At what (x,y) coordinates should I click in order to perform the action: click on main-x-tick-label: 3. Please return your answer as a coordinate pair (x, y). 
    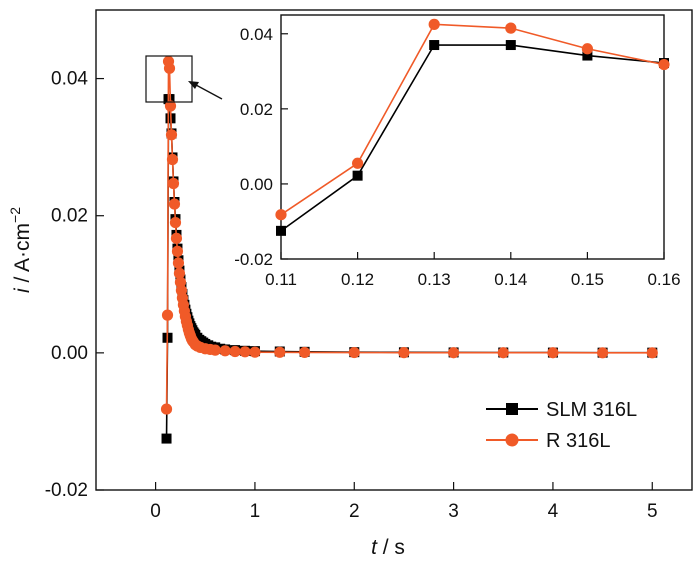
    Looking at the image, I should click on (453, 511).